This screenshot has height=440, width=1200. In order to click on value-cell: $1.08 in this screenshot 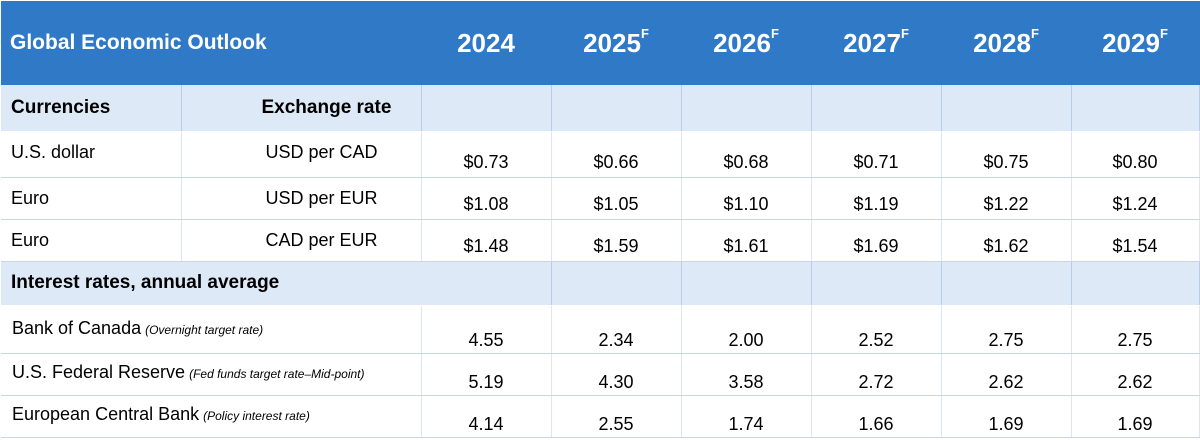, I will do `click(486, 198)`.